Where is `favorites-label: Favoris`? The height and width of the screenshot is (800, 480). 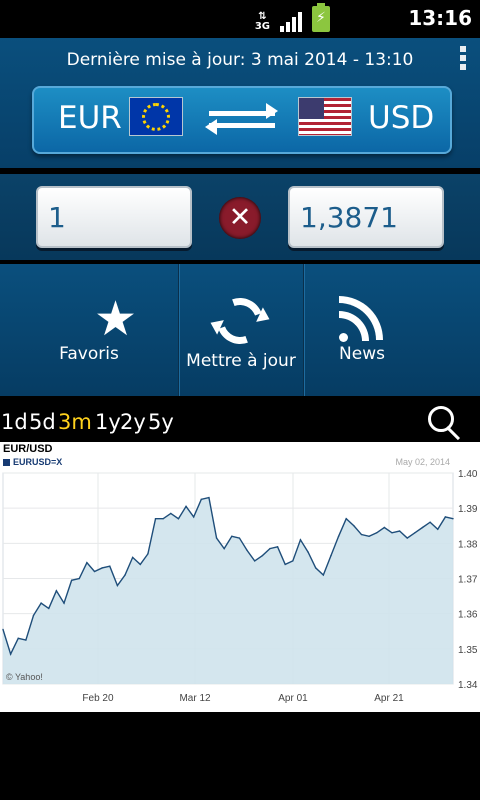
favorites-label: Favoris is located at coordinates (89, 354).